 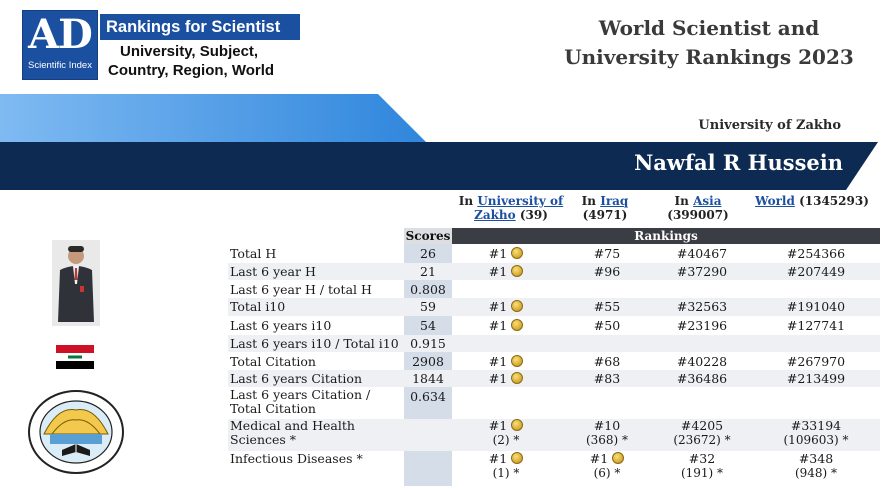 I want to click on table-row: Last 6 year H 21 #1 #96 #37290 #207449, so click(x=554, y=271).